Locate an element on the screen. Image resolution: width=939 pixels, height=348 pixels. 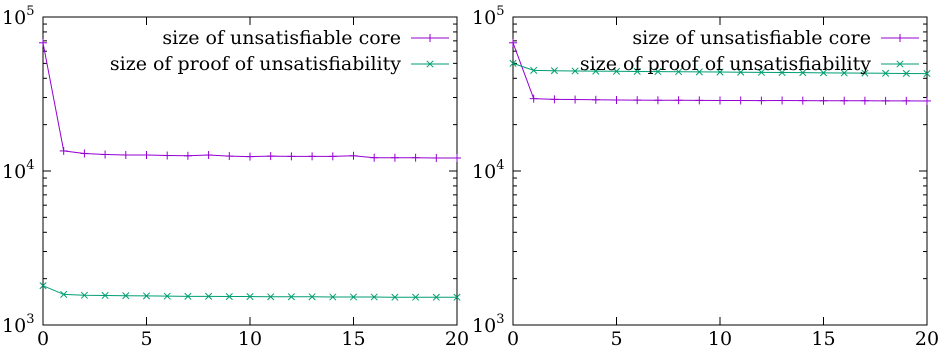
chart1-y-tick-label: 10⁴ is located at coordinates (488, 170).